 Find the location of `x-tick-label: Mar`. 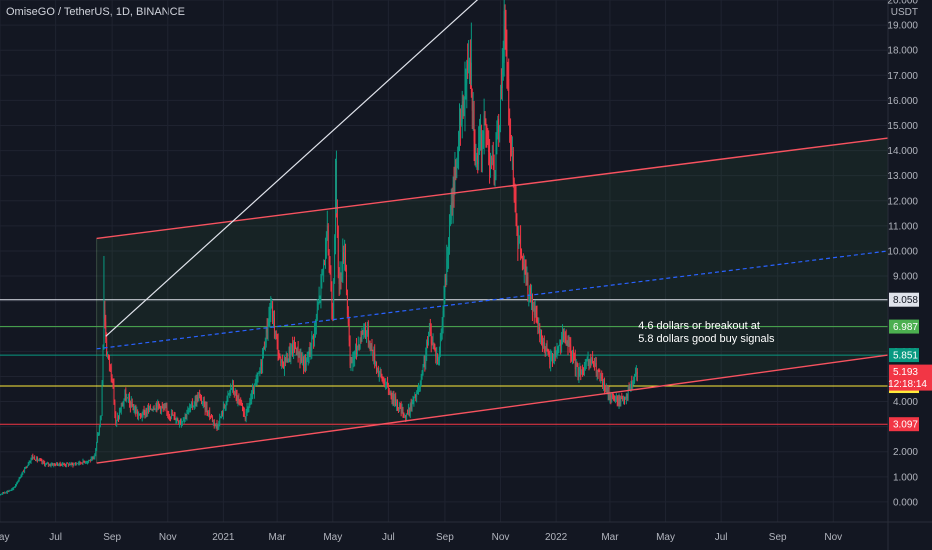

x-tick-label: Mar is located at coordinates (278, 537).